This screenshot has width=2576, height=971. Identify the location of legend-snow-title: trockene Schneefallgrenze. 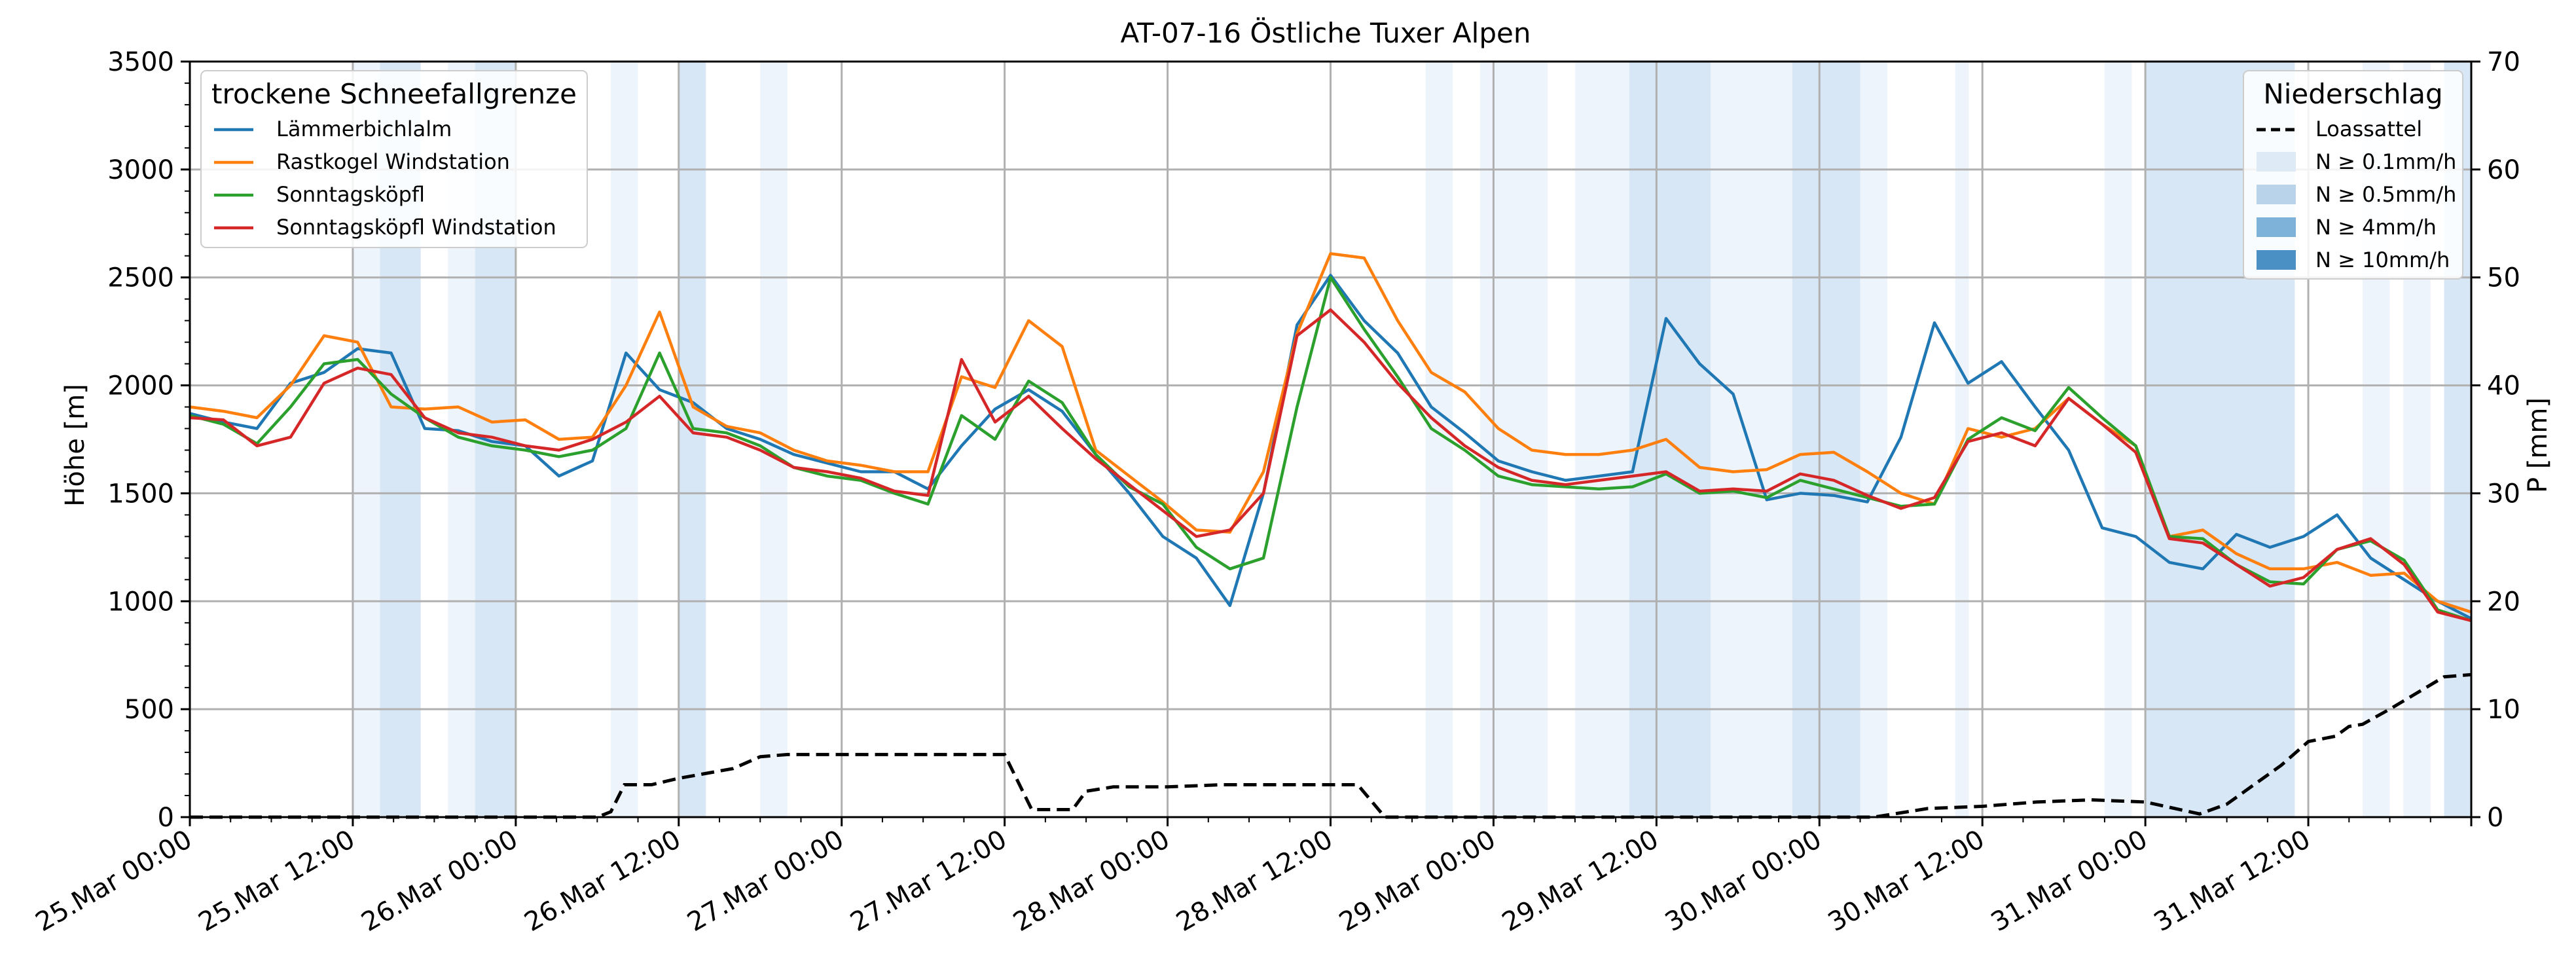
(394, 94).